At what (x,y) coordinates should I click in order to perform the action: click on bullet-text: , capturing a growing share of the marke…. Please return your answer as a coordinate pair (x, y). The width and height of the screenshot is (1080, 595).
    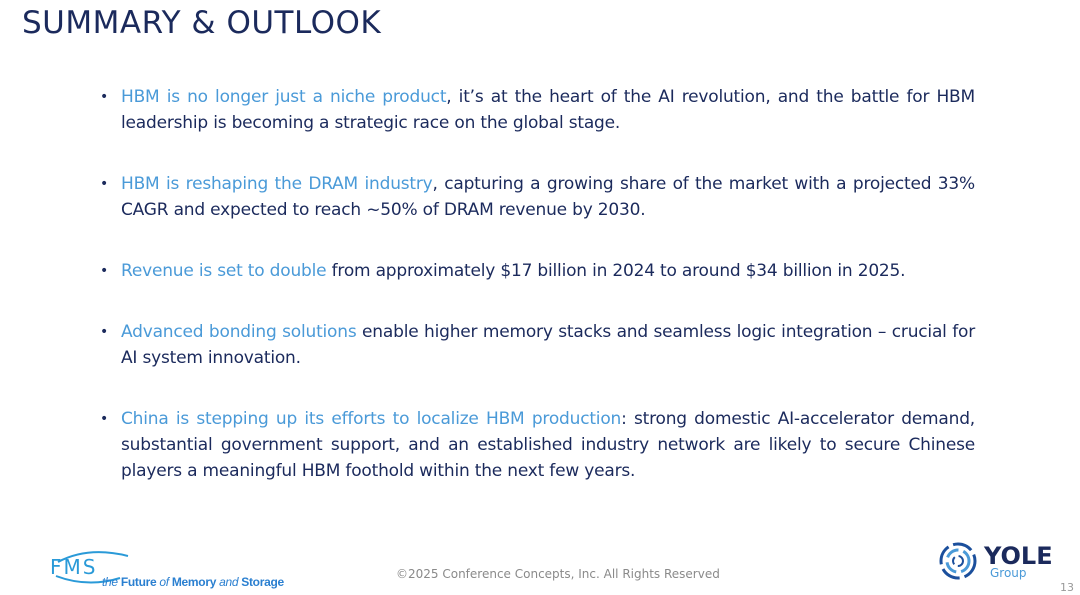
    Looking at the image, I should click on (548, 197).